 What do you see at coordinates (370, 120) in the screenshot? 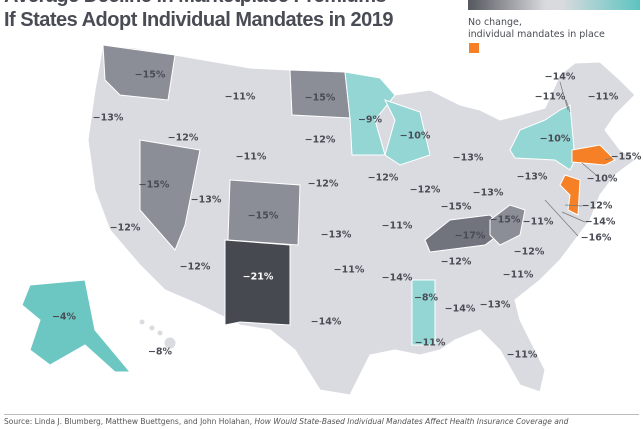
I see `state-value-label: −9%` at bounding box center [370, 120].